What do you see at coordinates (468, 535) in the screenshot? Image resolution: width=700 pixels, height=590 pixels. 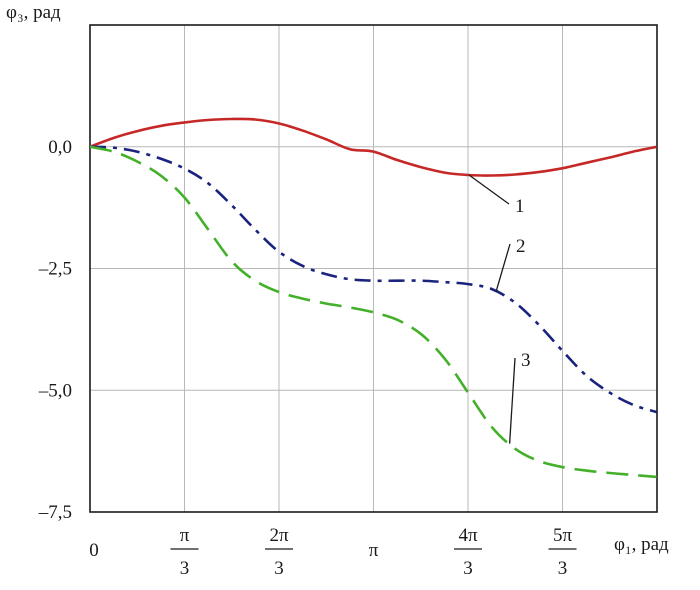 I see `x-tick-numerator: 4π` at bounding box center [468, 535].